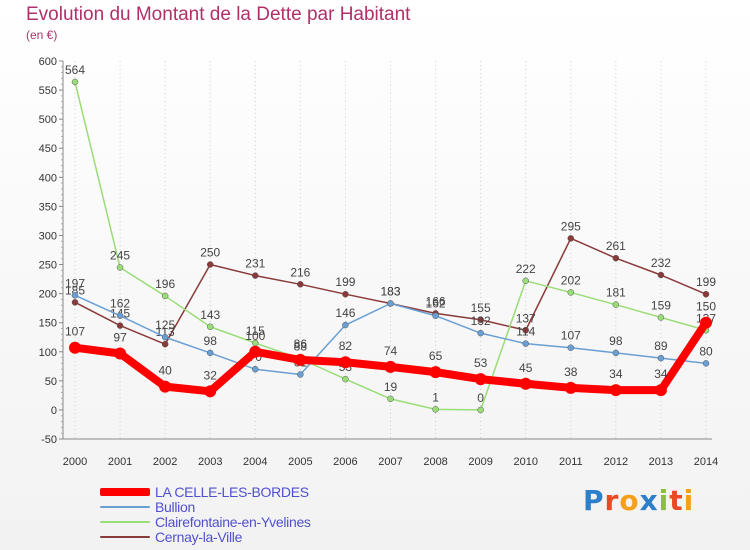 The height and width of the screenshot is (550, 750). Describe the element at coordinates (571, 462) in the screenshot. I see `x-tick-label: 2011` at that location.